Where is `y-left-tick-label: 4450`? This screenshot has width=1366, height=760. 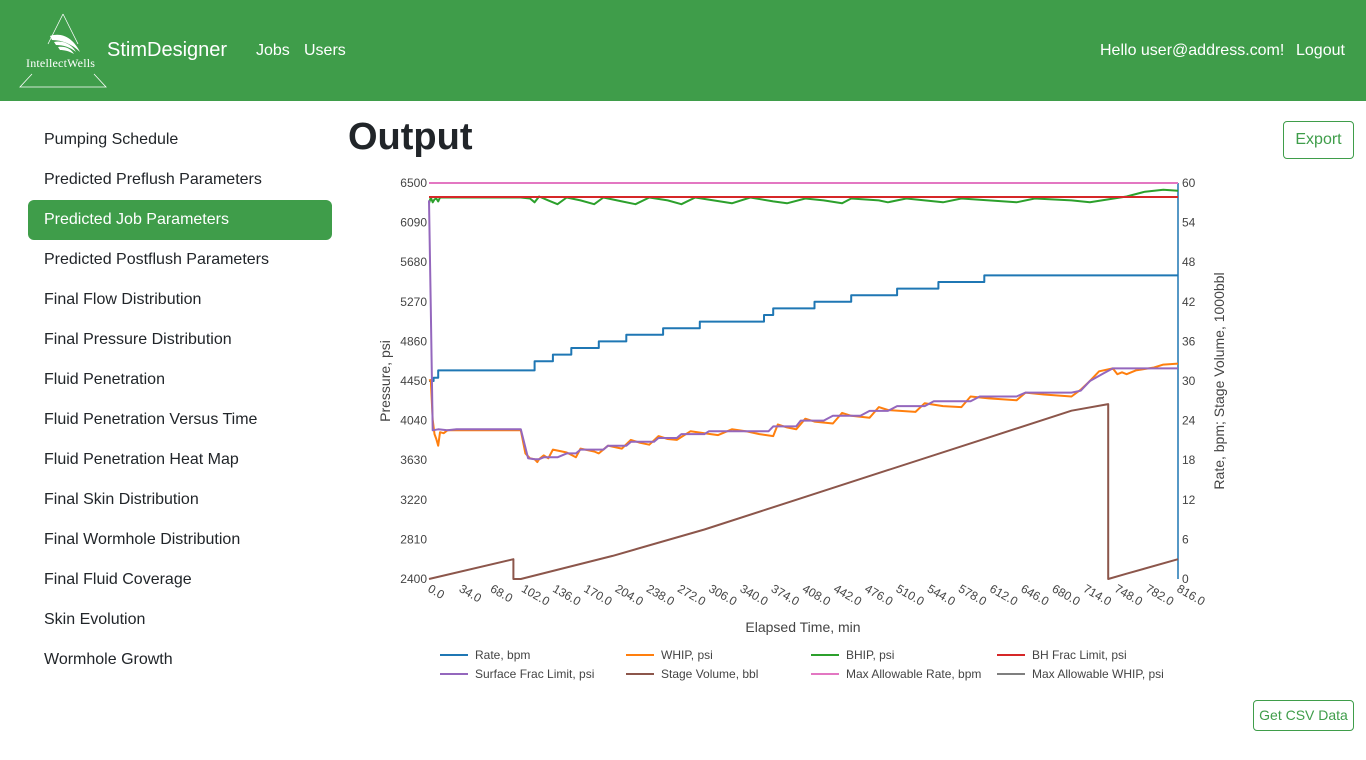
y-left-tick-label: 4450 is located at coordinates (413, 381).